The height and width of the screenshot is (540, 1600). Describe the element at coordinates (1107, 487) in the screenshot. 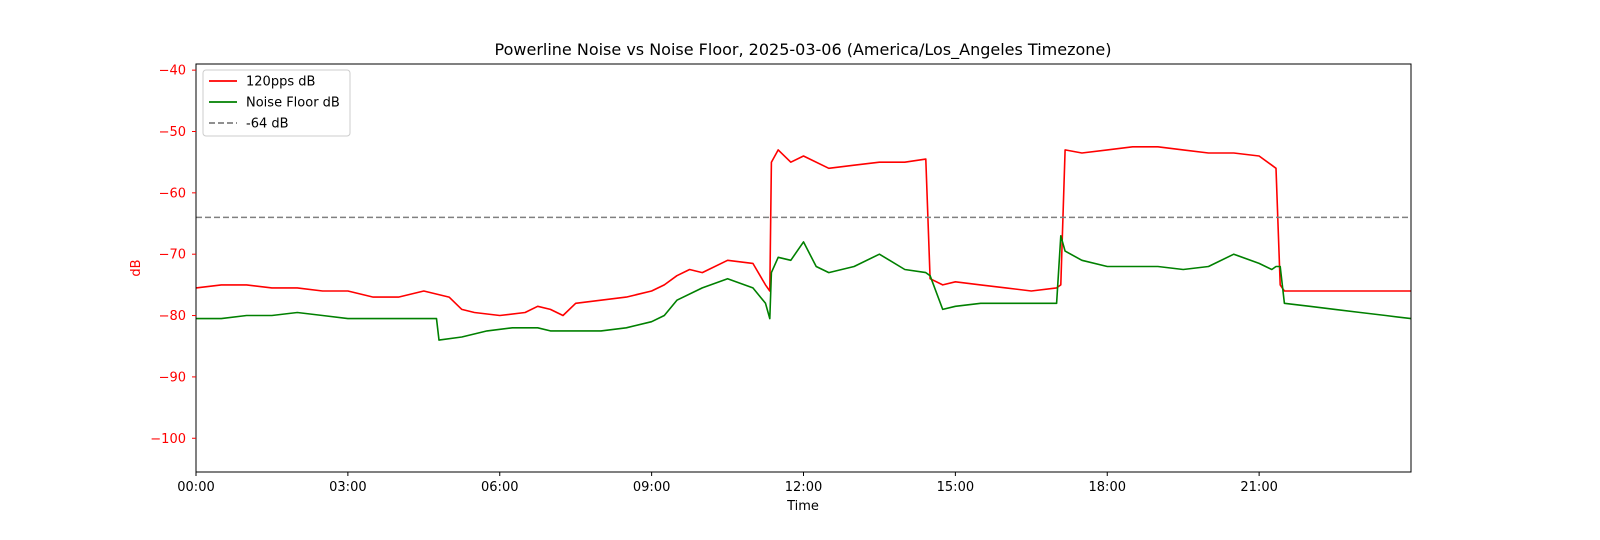

I see `x-tick-label: 18:00` at that location.